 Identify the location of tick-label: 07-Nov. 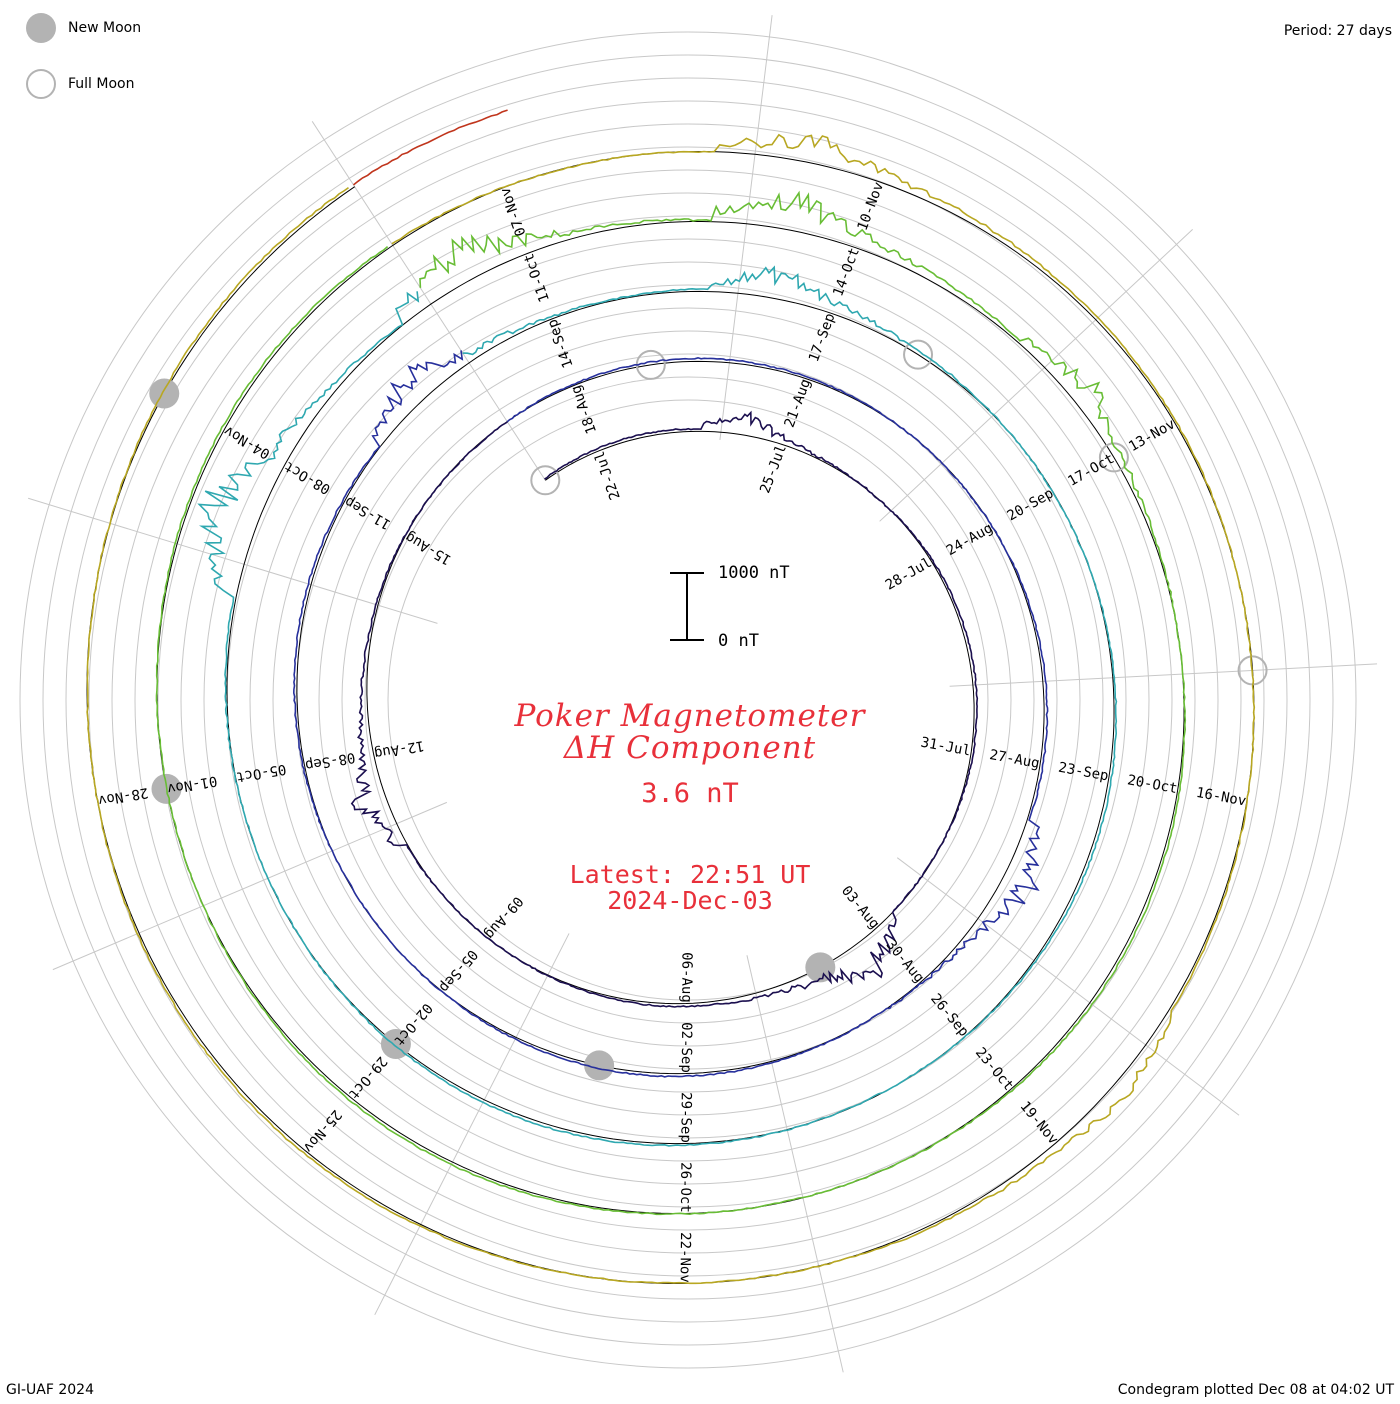
(513, 211).